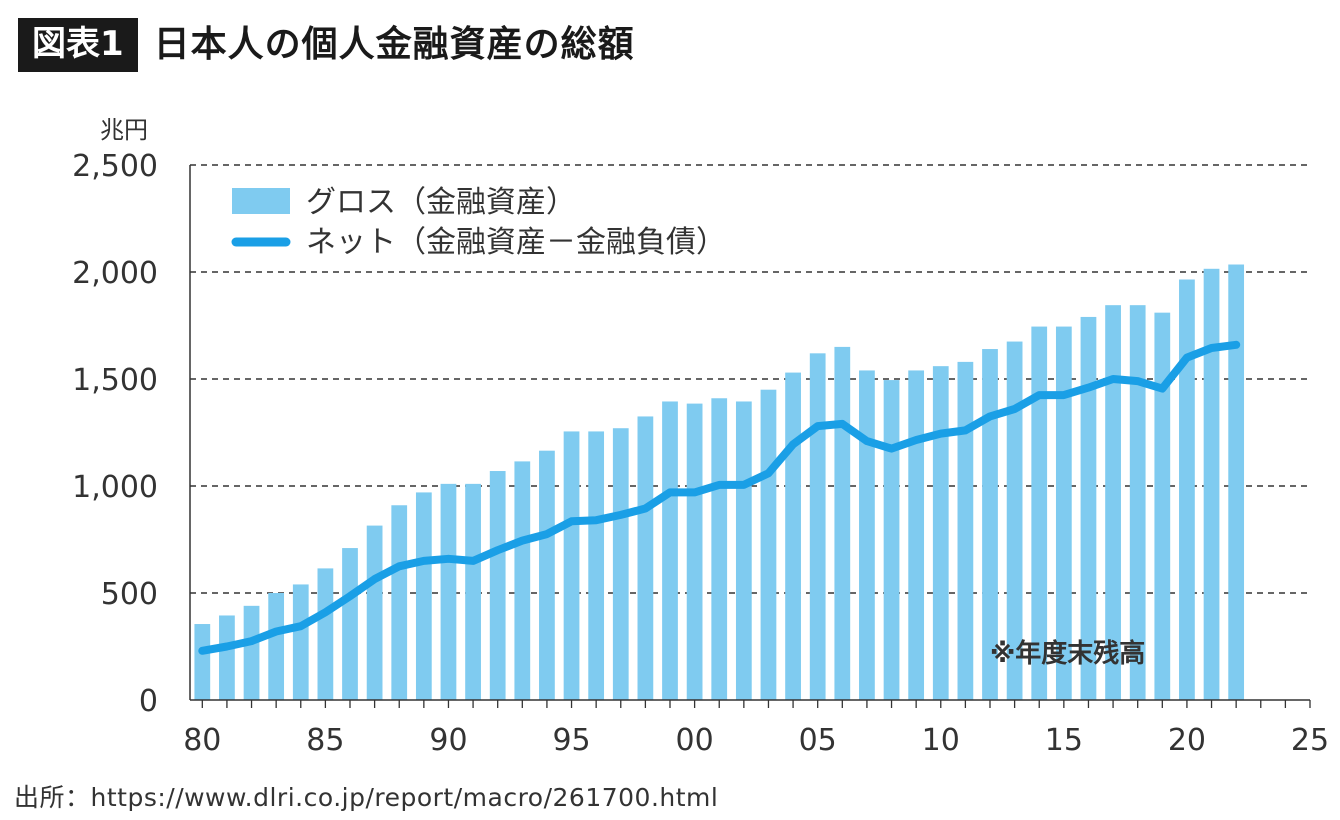 The width and height of the screenshot is (1340, 820). What do you see at coordinates (115, 273) in the screenshot?
I see `y-tick-label: 2,000` at bounding box center [115, 273].